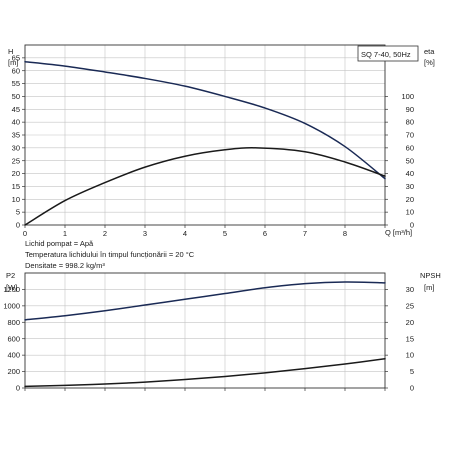  What do you see at coordinates (410, 109) in the screenshot?
I see `top-y2-tick-label: 90` at bounding box center [410, 109].